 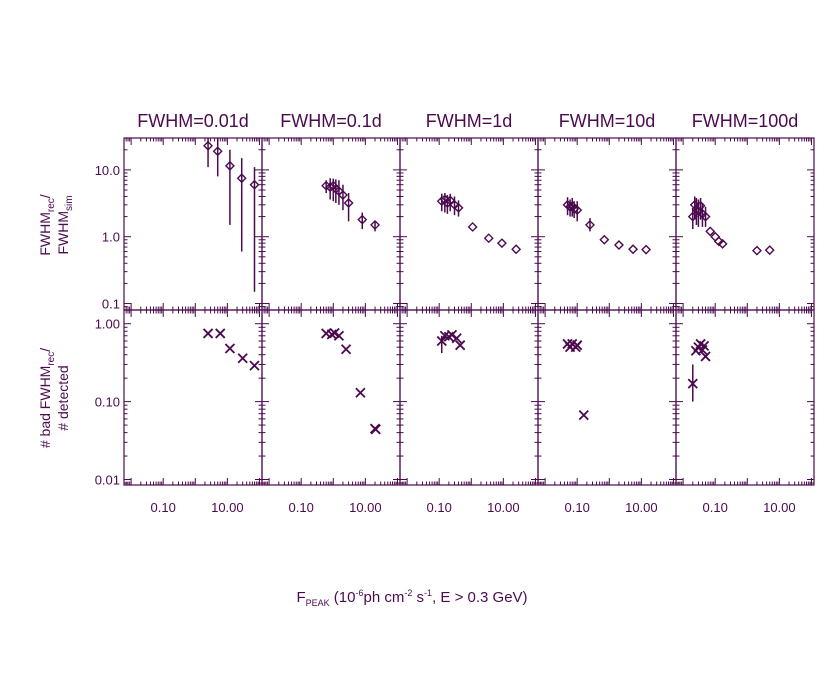 I want to click on panel-title: FWHM=100d, so click(x=745, y=121).